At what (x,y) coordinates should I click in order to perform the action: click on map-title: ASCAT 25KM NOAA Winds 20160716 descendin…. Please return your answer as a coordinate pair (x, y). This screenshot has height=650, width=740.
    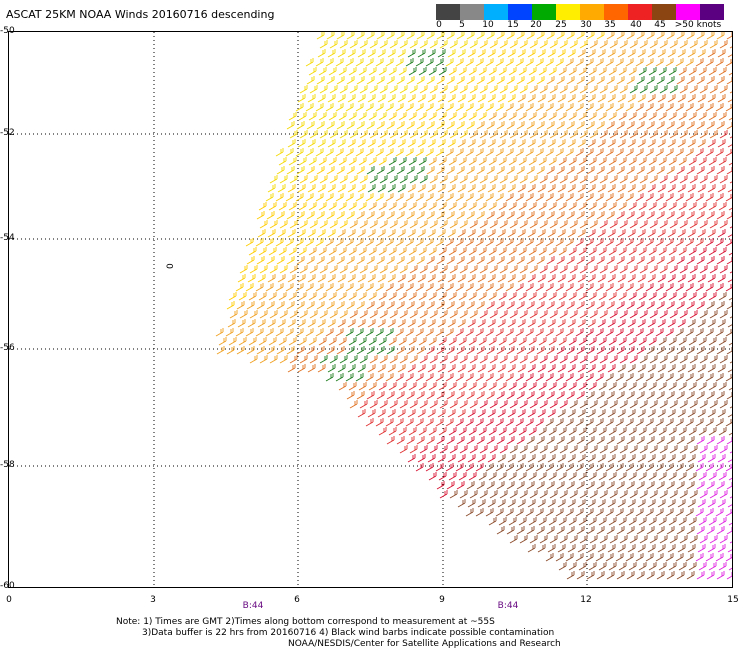
    Looking at the image, I should click on (140, 14).